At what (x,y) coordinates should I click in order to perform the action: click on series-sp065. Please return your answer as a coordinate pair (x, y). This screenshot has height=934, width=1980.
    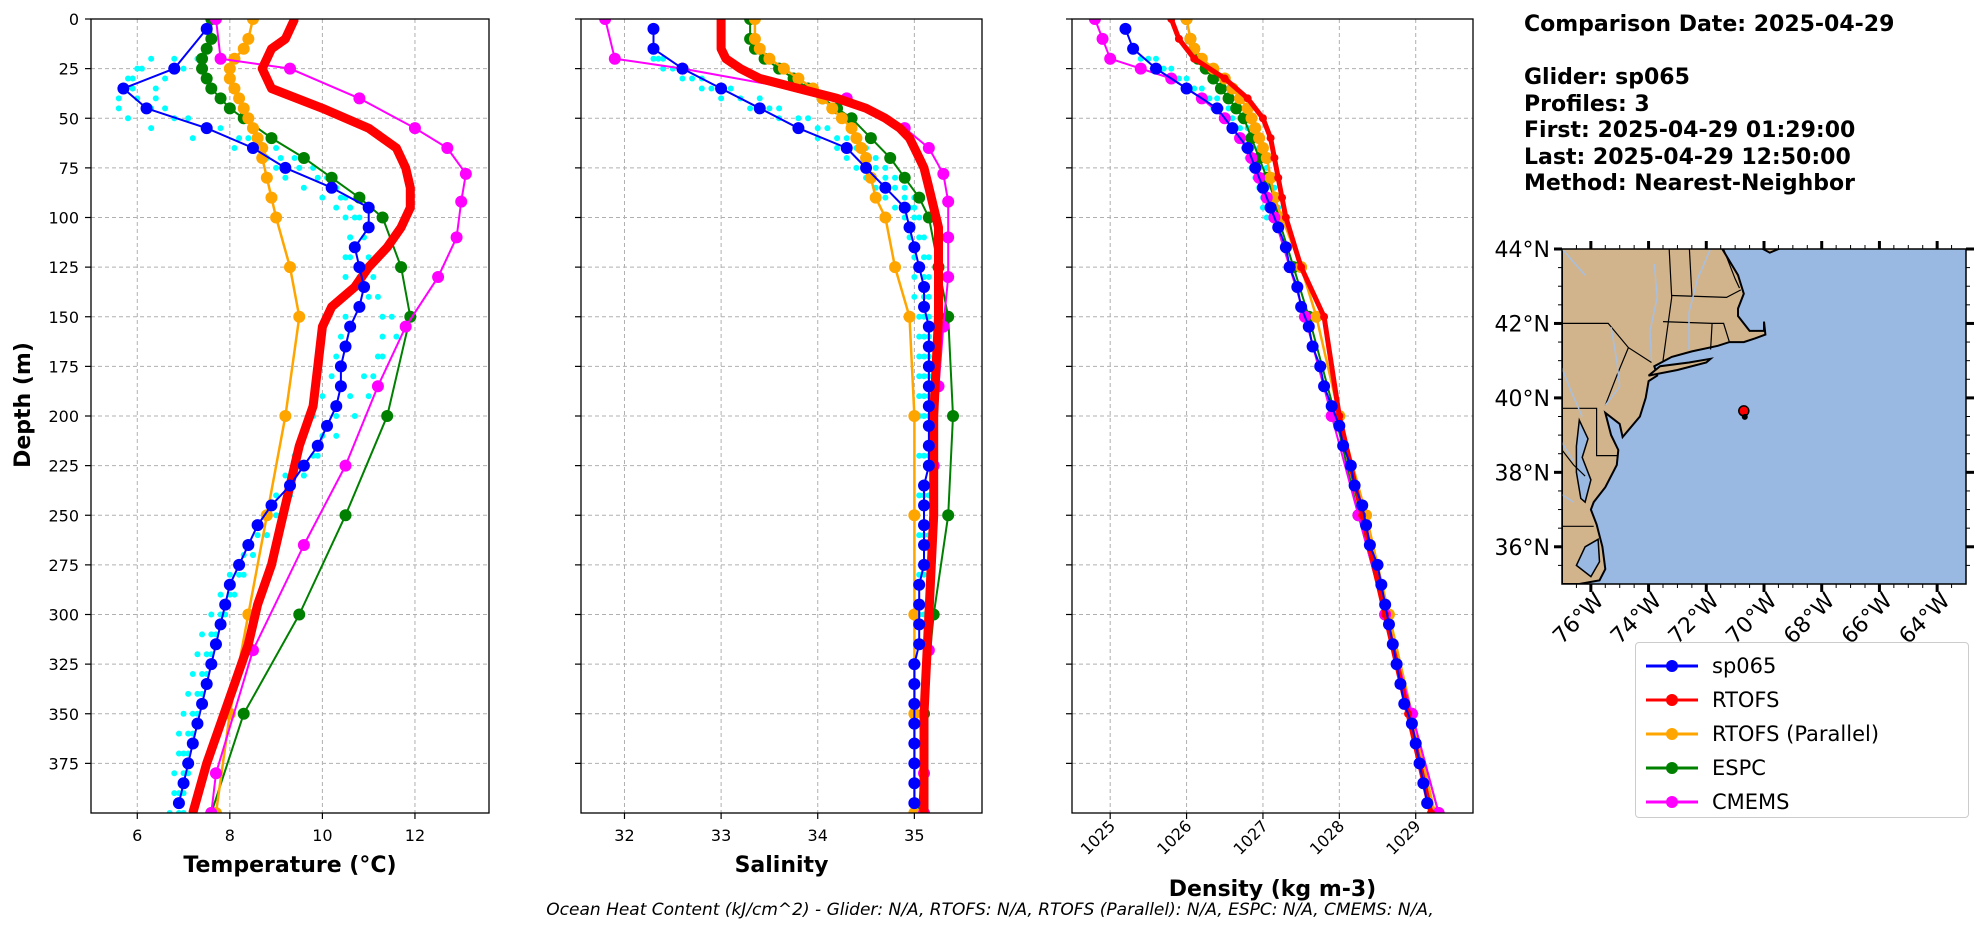
    Looking at the image, I should click on (1276, 416).